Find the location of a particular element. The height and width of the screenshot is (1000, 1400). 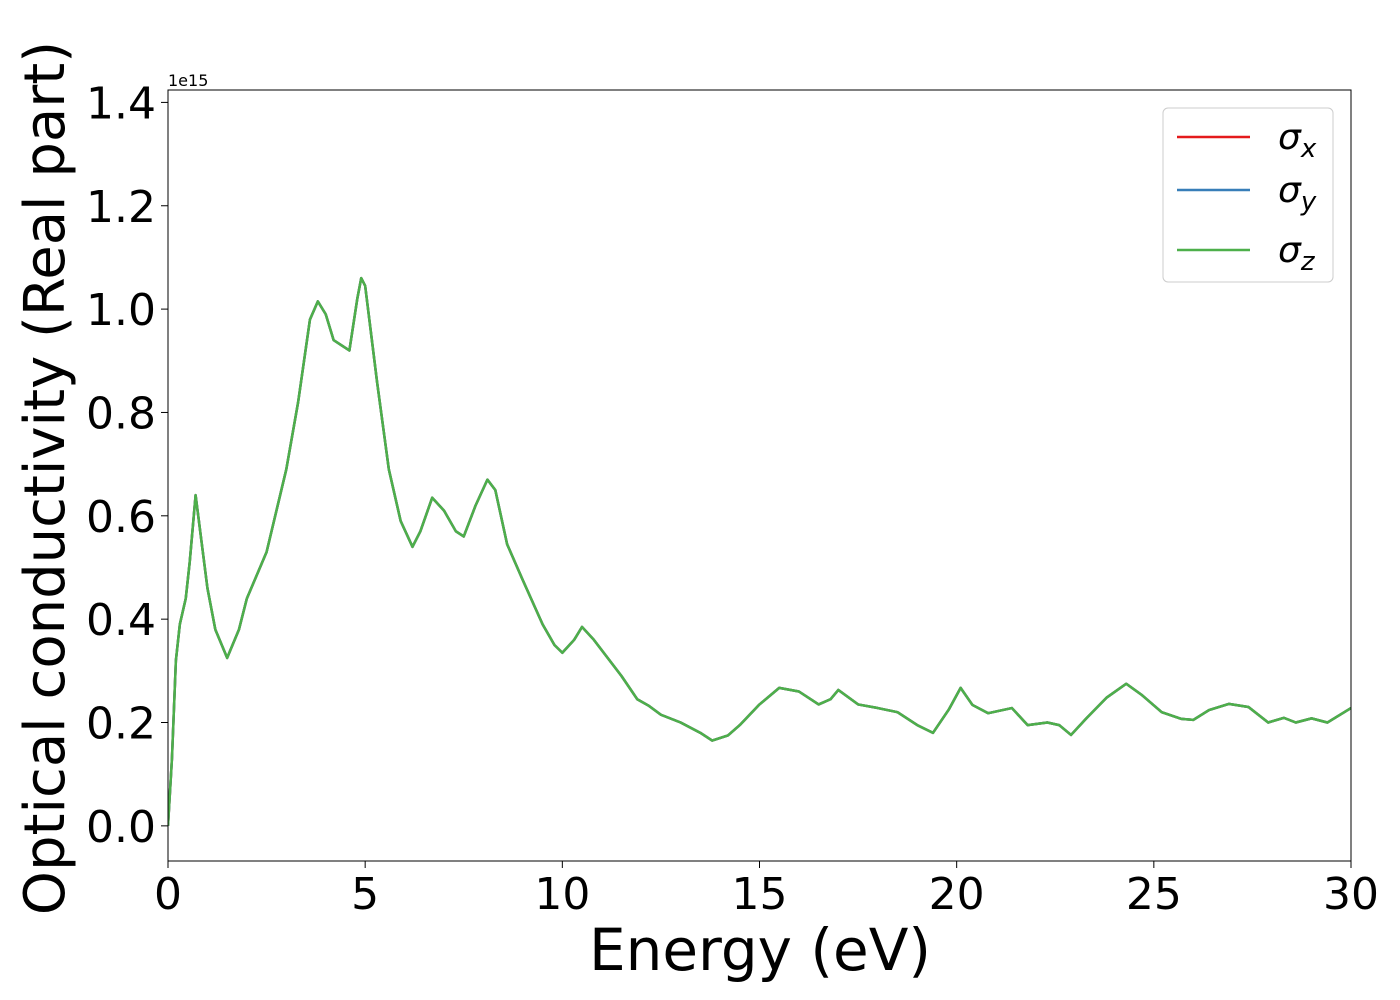

x-tick-label: 25 is located at coordinates (1154, 894).